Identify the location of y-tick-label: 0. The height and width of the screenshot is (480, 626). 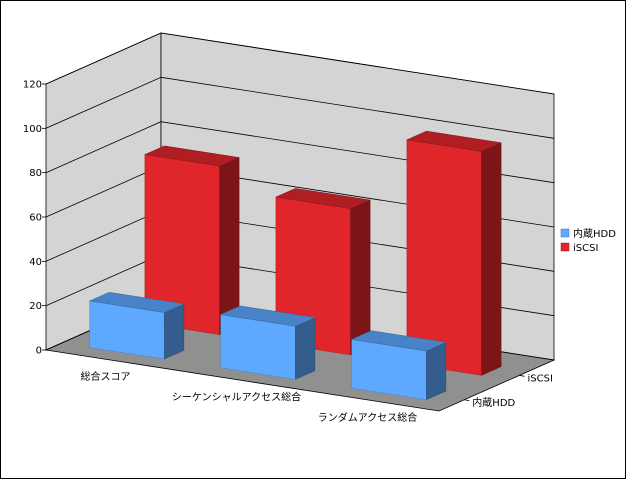
(39, 351).